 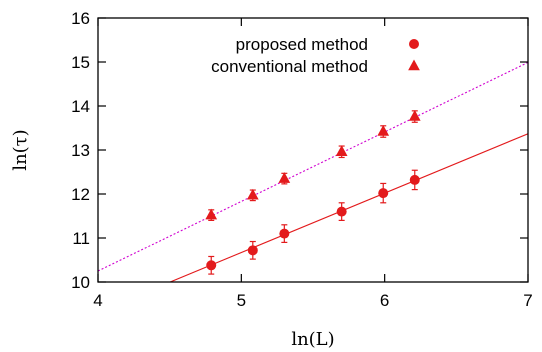 I want to click on y-axis-label: ln(τ), so click(x=20, y=149).